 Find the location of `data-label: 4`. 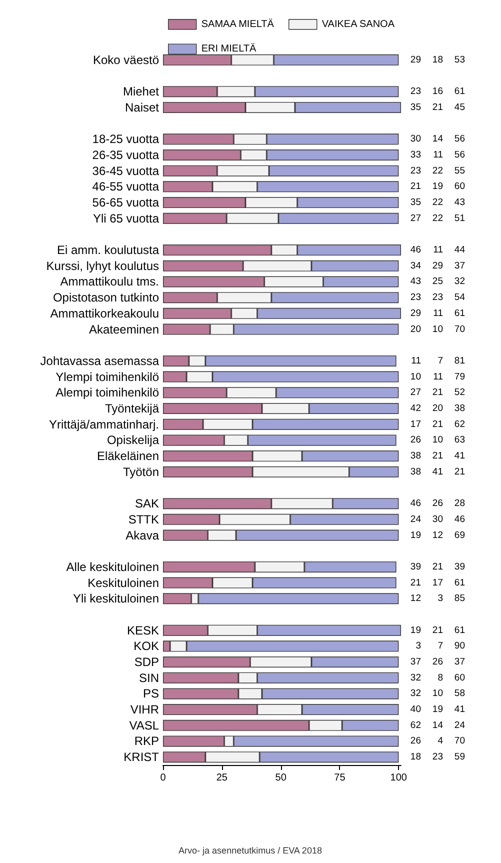

data-label: 4 is located at coordinates (440, 741).